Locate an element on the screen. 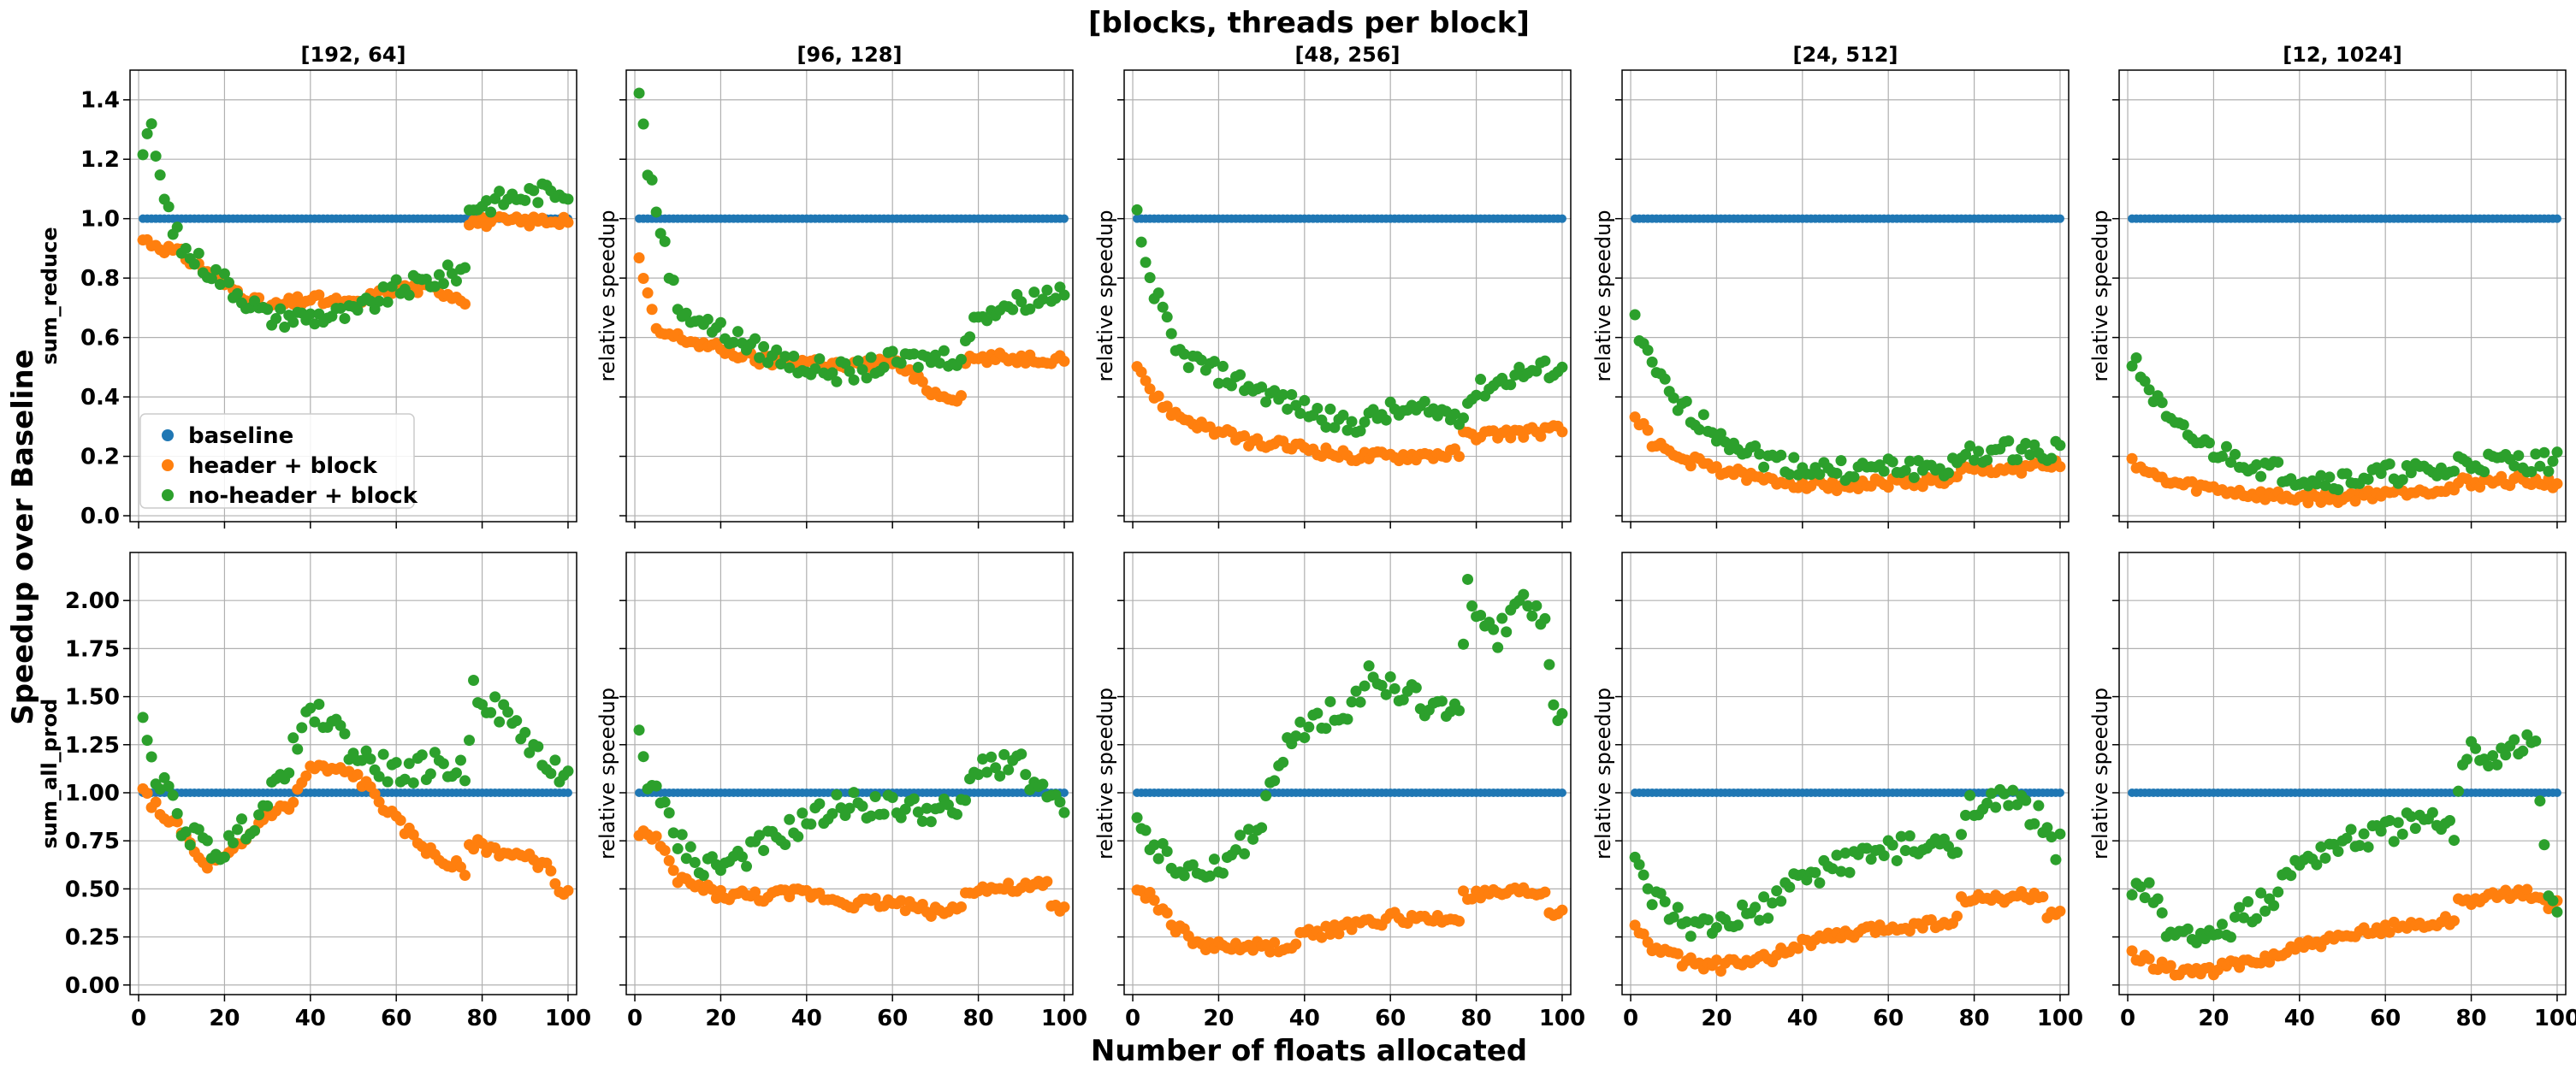  panel-sum_reduce-4: [12, 1024] relative speedup is located at coordinates (2327, 286).